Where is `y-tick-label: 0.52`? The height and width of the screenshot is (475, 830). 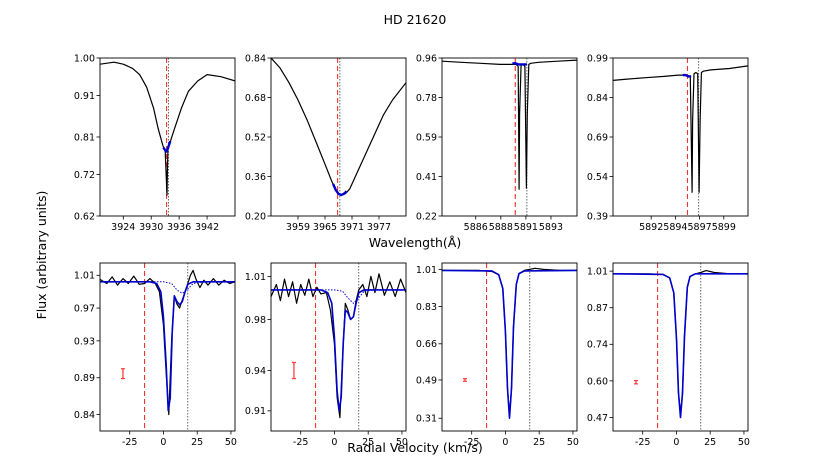
y-tick-label: 0.52 is located at coordinates (255, 137).